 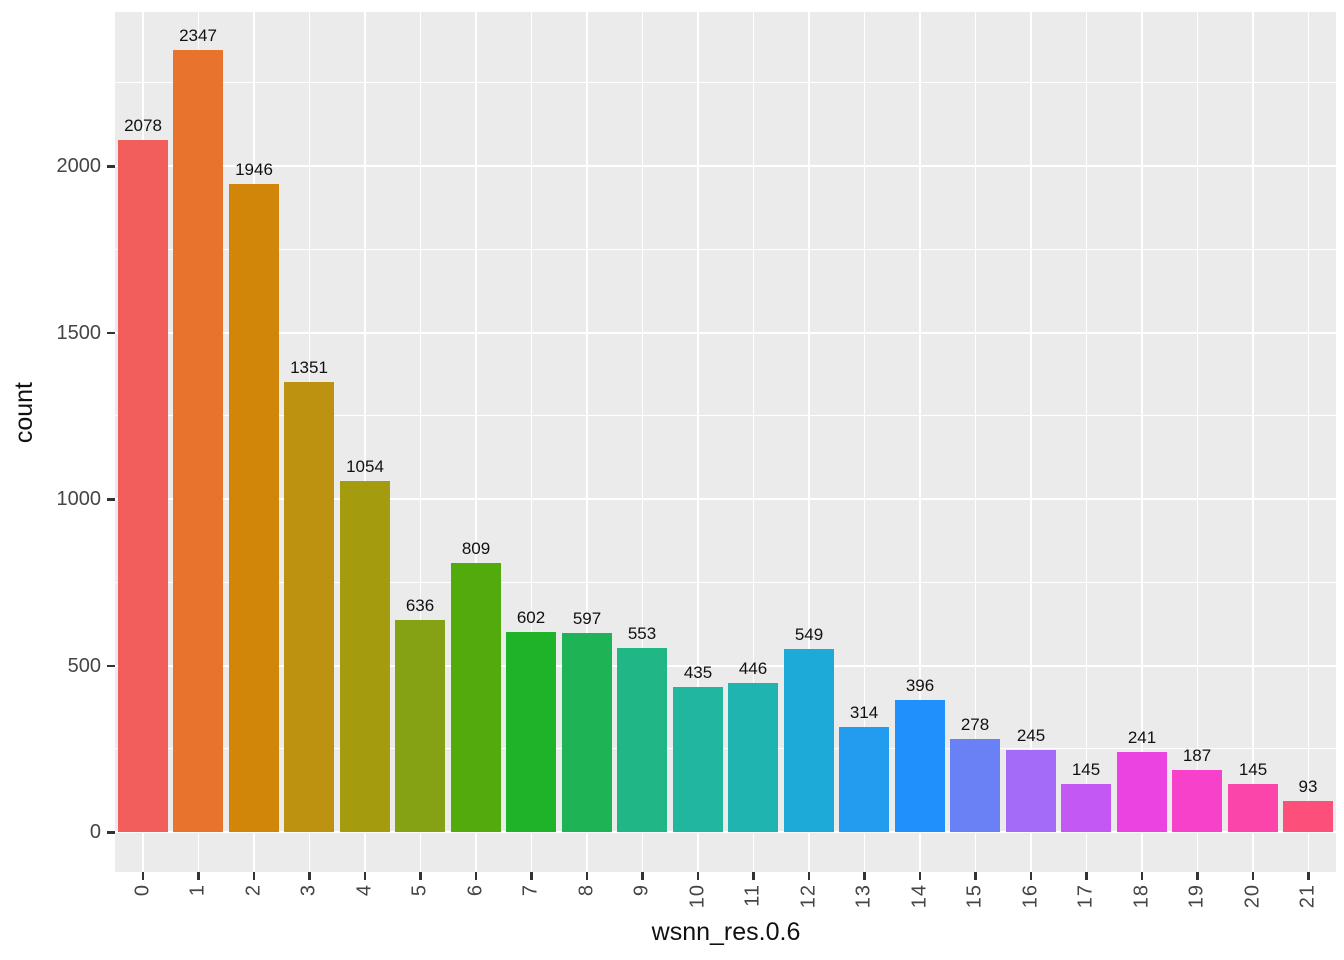 I want to click on bar-value-label: 636, so click(x=420, y=605).